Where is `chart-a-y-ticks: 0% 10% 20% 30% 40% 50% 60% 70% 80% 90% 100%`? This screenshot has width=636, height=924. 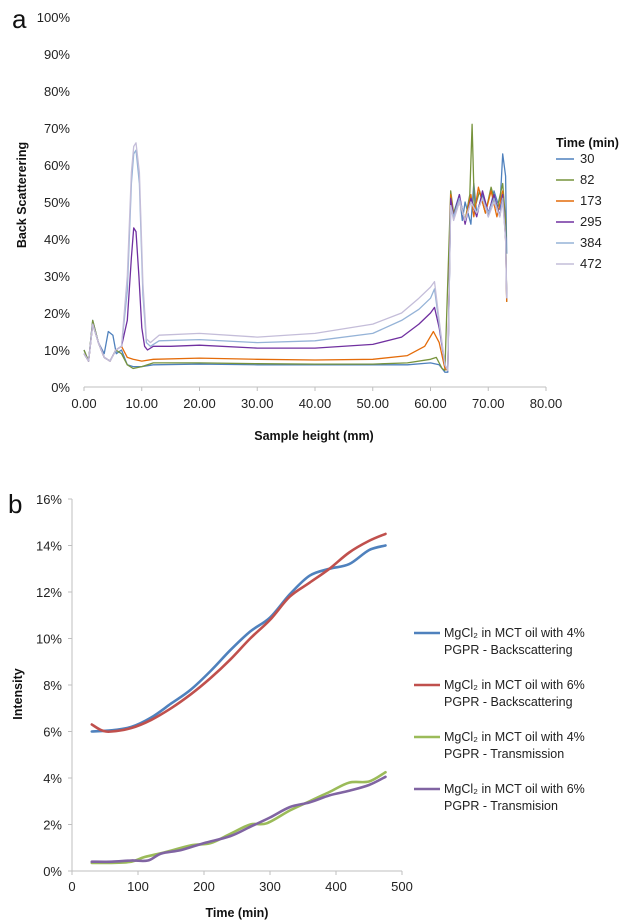 chart-a-y-ticks: 0% 10% 20% 30% 40% 50% 60% 70% 80% 90% 100% is located at coordinates (54, 202).